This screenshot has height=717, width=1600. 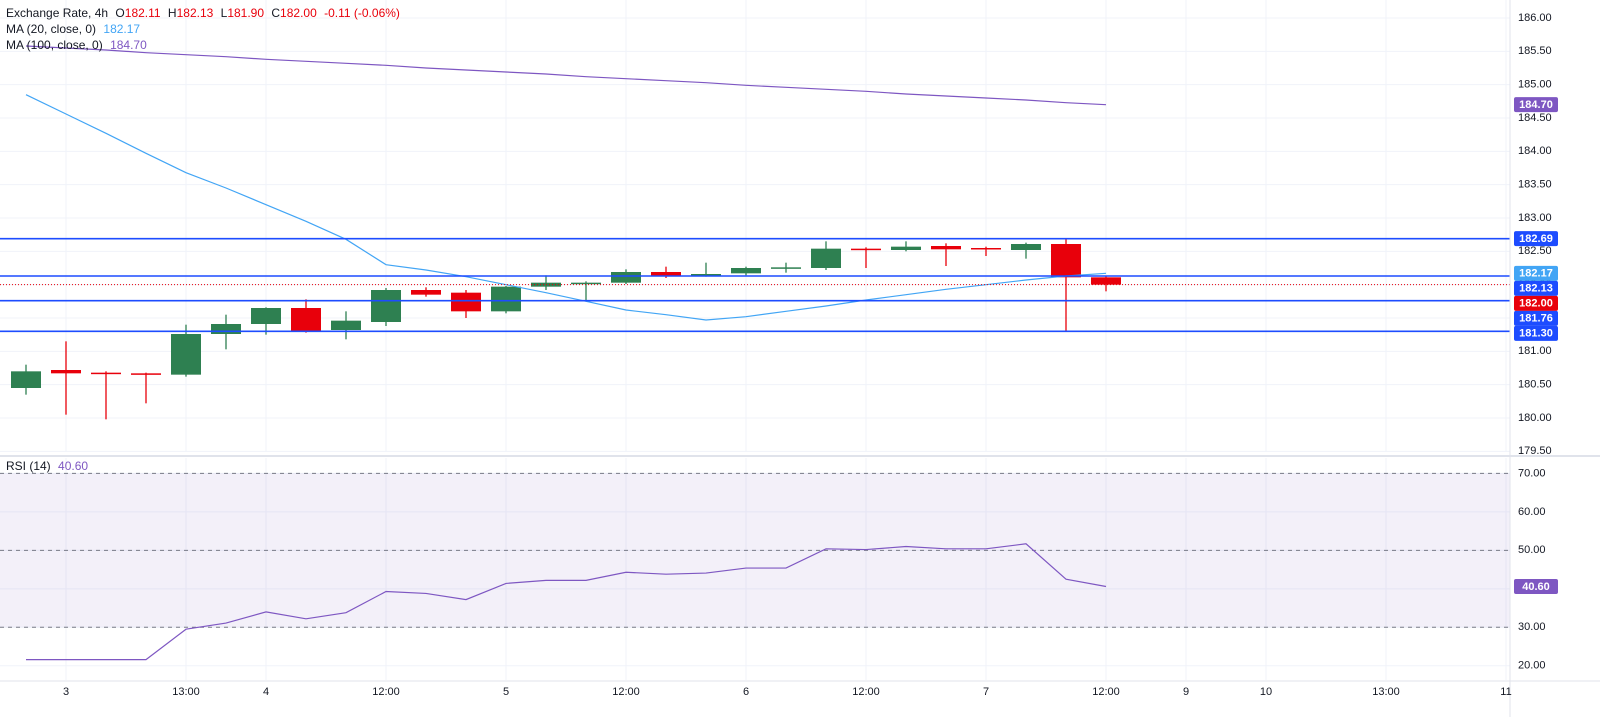 What do you see at coordinates (1535, 451) in the screenshot?
I see `y-tick-label: 179.50` at bounding box center [1535, 451].